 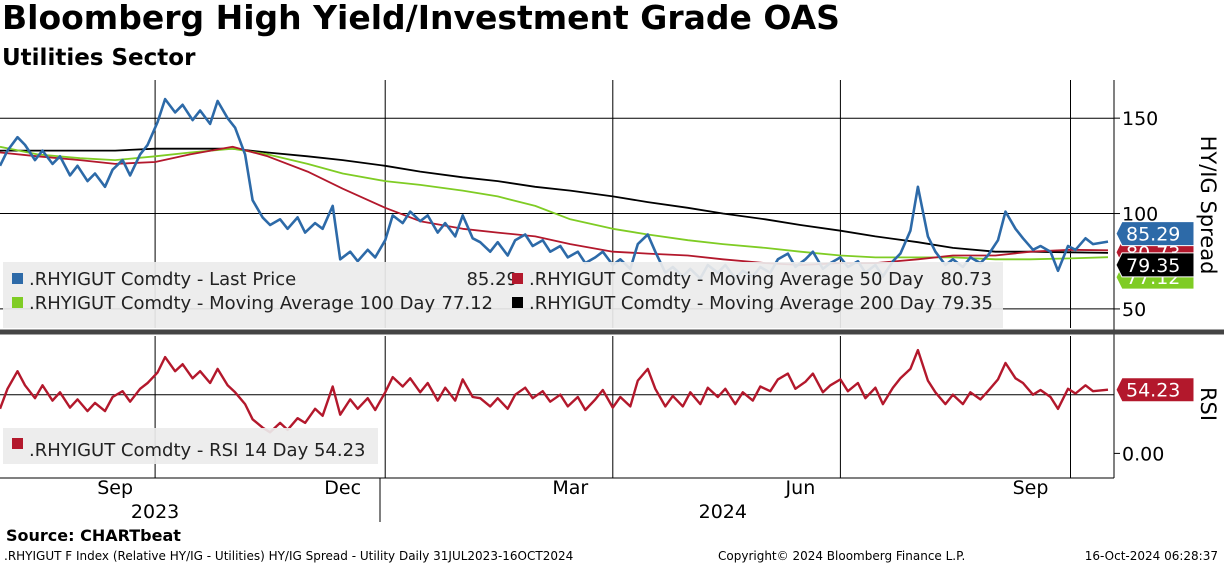 What do you see at coordinates (1208, 205) in the screenshot?
I see `price-y-axis-title: HY/IG Spread` at bounding box center [1208, 205].